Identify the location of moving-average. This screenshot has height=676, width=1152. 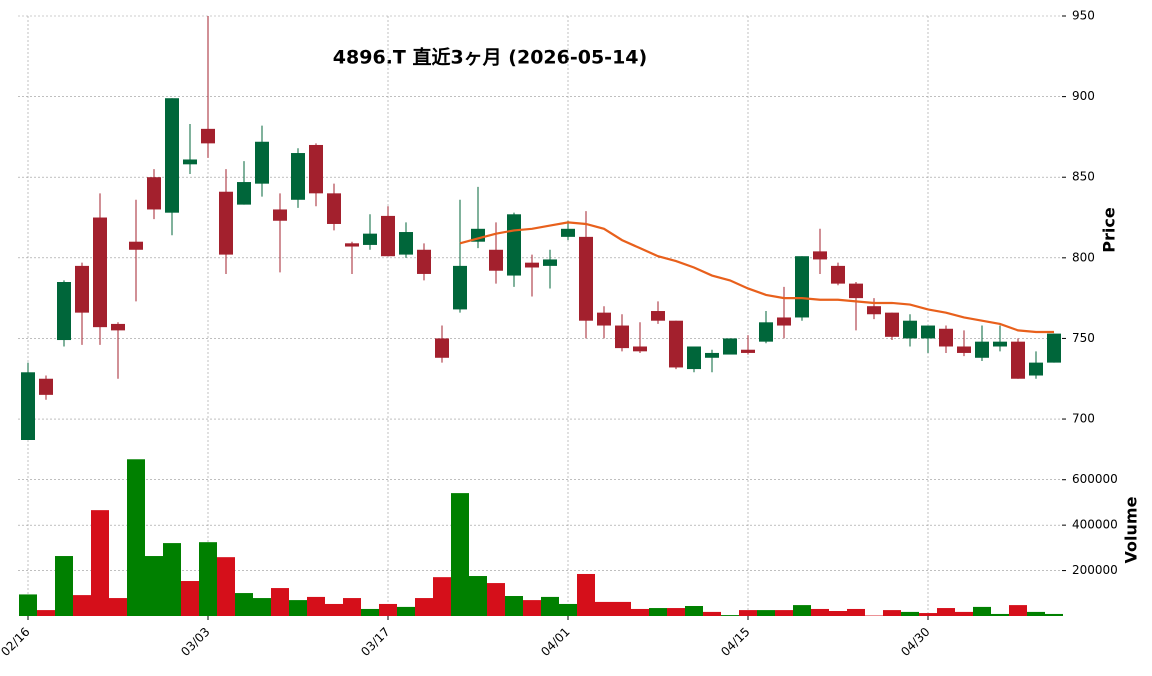
(757, 277).